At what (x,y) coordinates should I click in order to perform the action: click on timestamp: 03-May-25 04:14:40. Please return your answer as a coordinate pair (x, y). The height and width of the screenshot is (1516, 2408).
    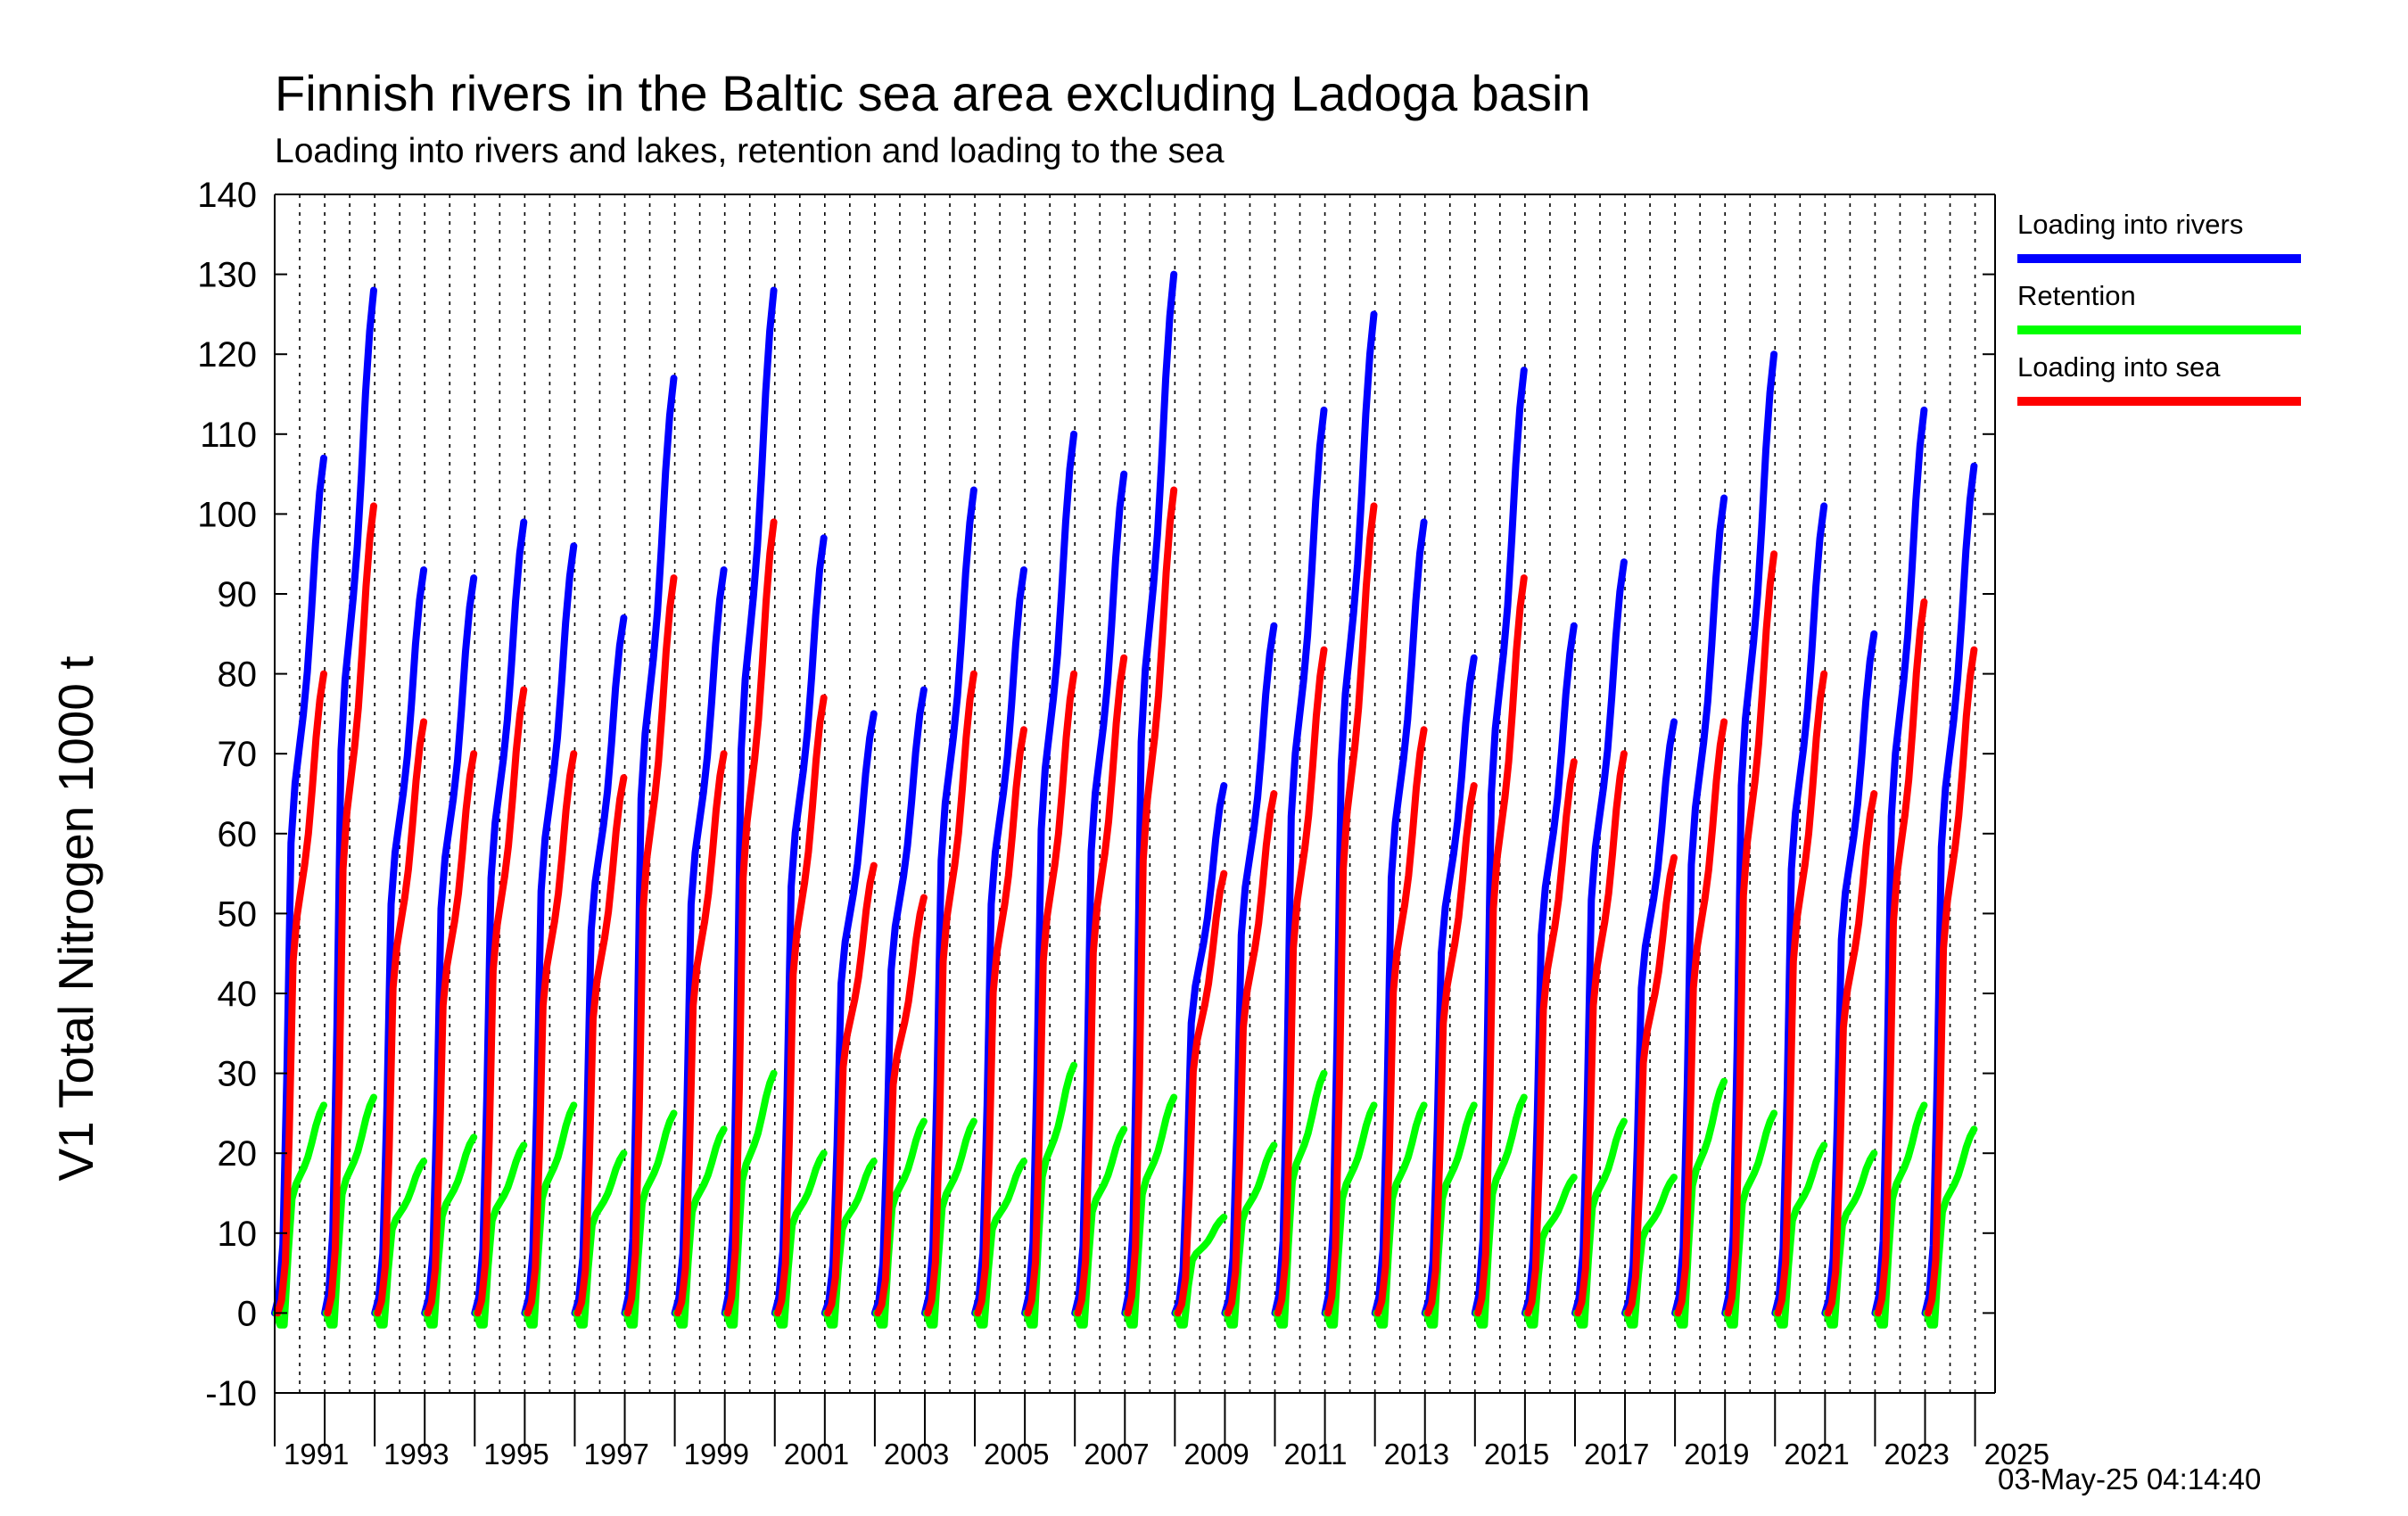
    Looking at the image, I should click on (2130, 1478).